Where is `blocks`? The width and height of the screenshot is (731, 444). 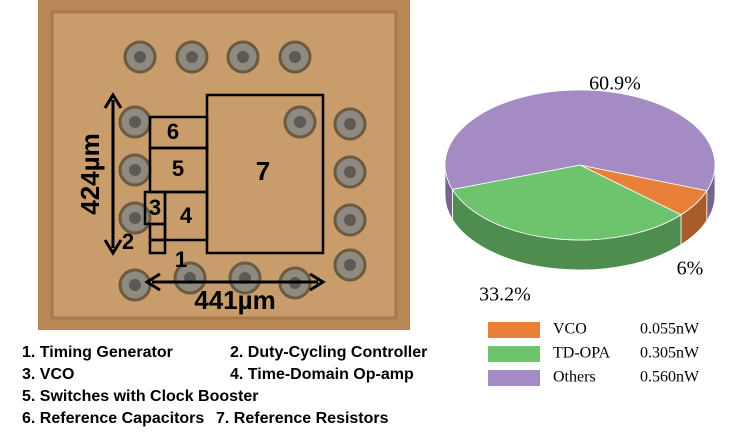 blocks is located at coordinates (234, 174).